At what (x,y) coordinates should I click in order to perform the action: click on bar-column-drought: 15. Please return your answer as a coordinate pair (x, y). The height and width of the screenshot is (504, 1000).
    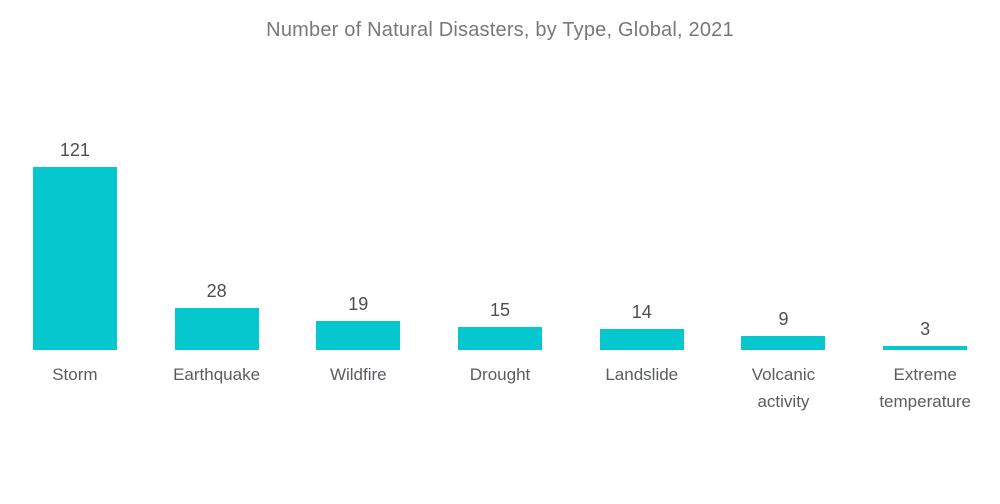
    Looking at the image, I should click on (500, 325).